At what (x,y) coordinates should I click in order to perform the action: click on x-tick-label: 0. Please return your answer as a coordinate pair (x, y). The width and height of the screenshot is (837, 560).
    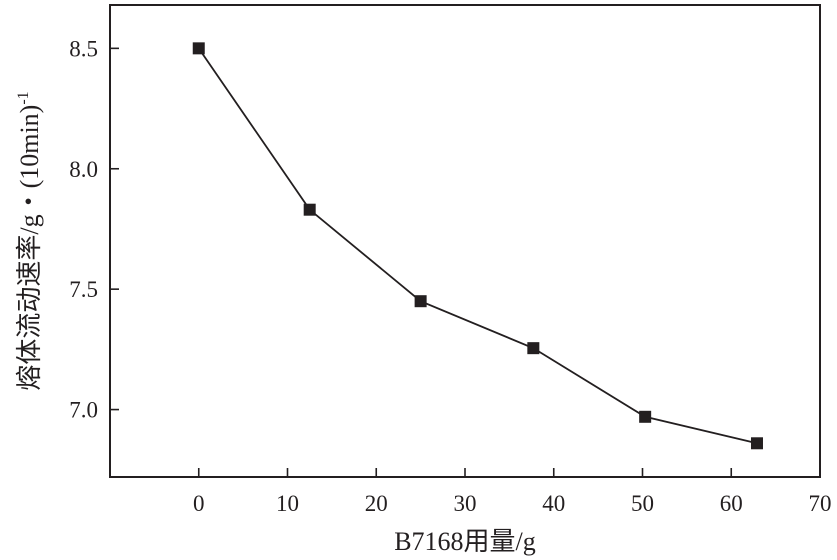
    Looking at the image, I should click on (199, 503).